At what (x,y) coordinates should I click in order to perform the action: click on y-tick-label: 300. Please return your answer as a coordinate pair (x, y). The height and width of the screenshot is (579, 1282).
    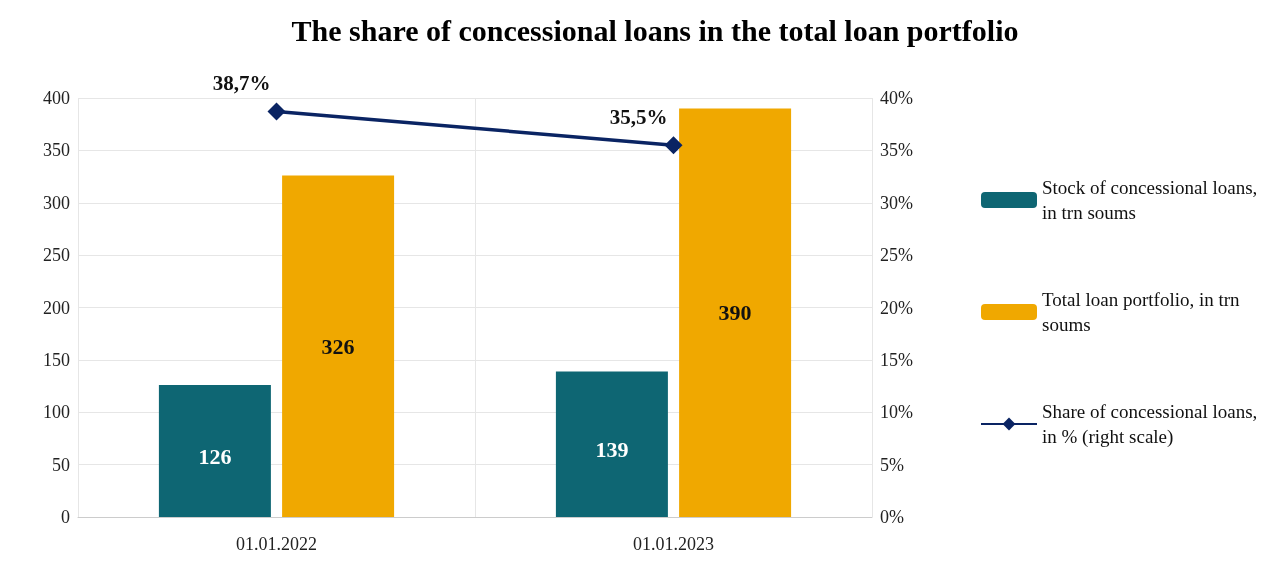
    Looking at the image, I should click on (56, 202).